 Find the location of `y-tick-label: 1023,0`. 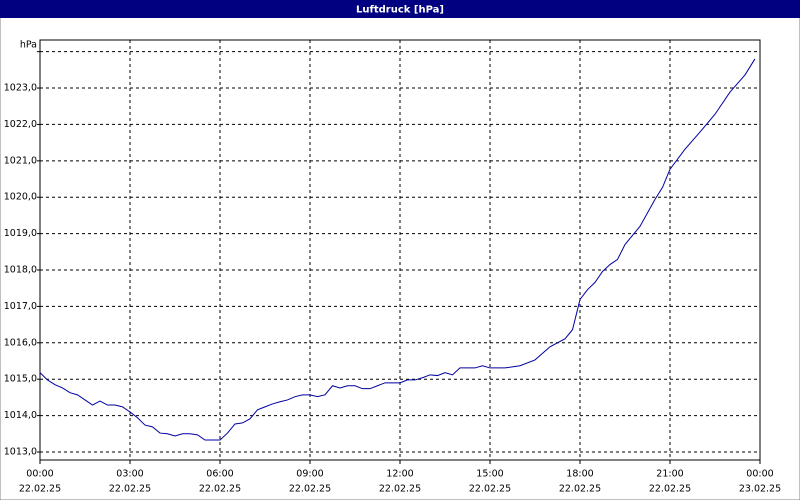

y-tick-label: 1023,0 is located at coordinates (20, 88).